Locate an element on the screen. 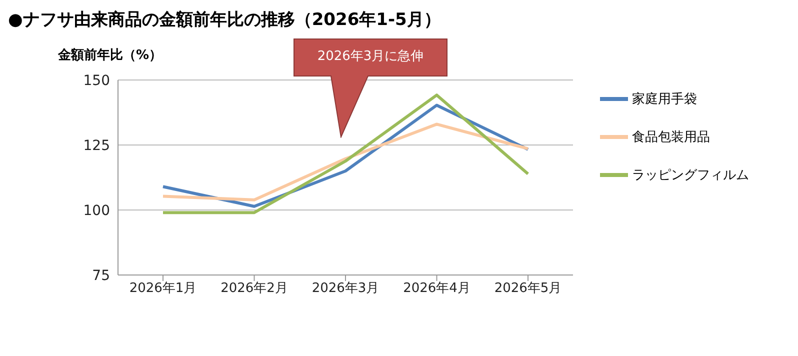  y-tick-label: 100 is located at coordinates (96, 210).